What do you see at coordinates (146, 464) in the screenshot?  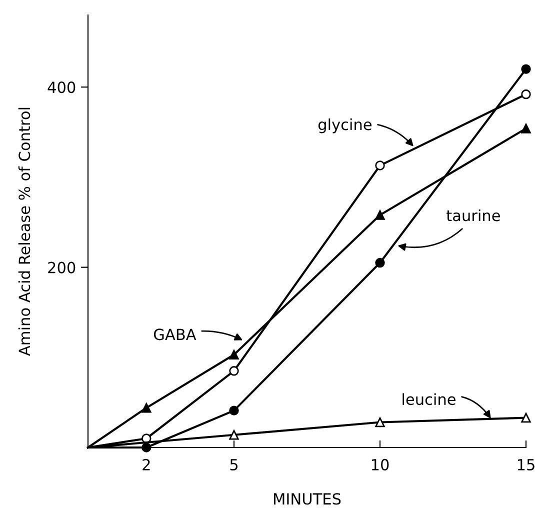 I see `x-tick-label: 2` at bounding box center [146, 464].